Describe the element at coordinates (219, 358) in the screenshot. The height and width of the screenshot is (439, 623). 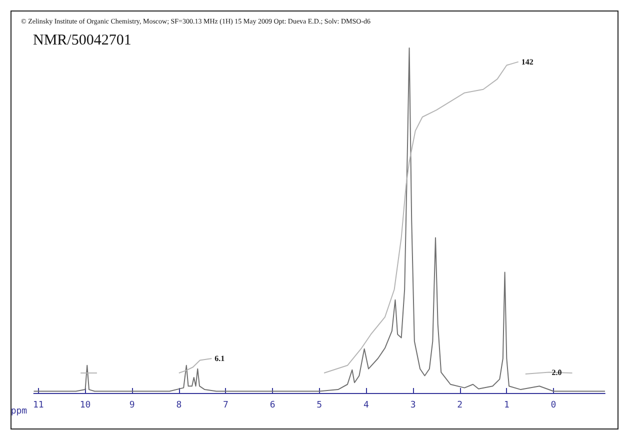
I see `annotation: 6.1` at that location.